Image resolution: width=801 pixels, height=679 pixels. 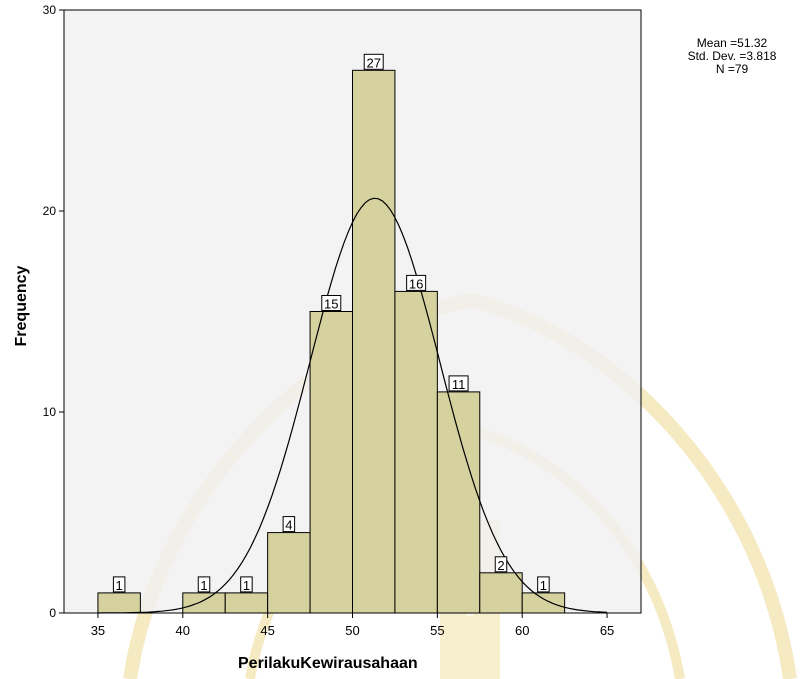 I want to click on bar-count-label: 27, so click(x=373, y=62).